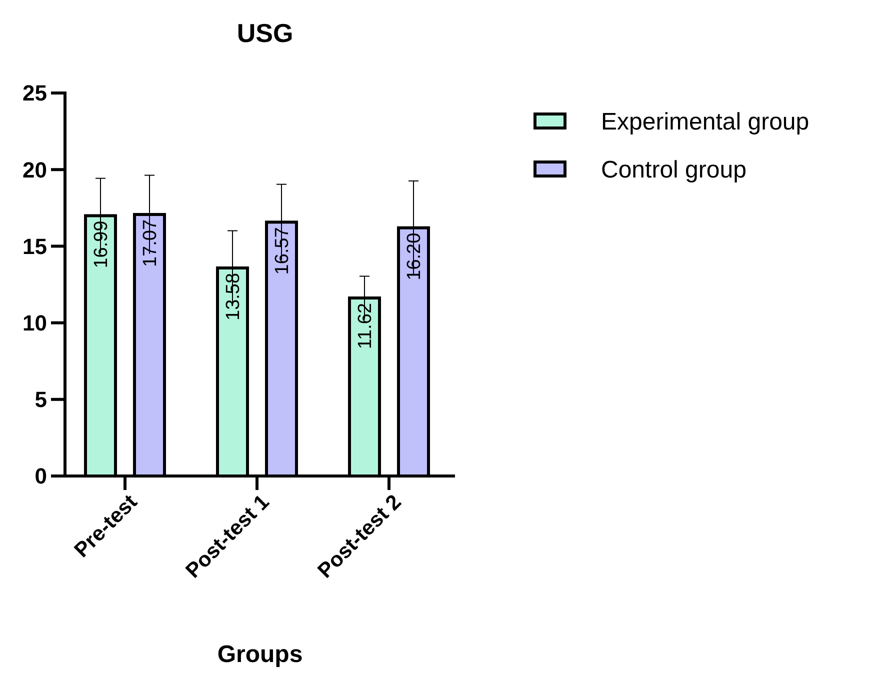 This screenshot has height=675, width=874. I want to click on data-label: 16.57, so click(283, 251).